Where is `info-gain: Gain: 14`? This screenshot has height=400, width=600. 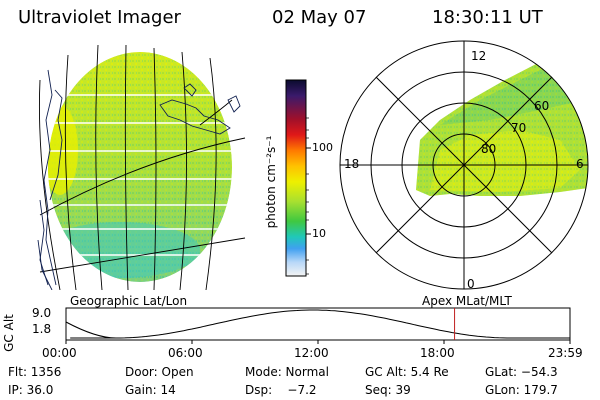 info-gain: Gain: 14 is located at coordinates (150, 390).